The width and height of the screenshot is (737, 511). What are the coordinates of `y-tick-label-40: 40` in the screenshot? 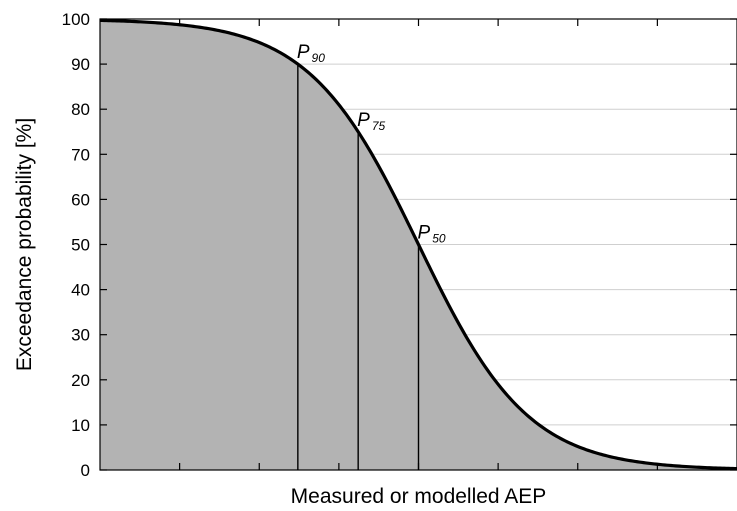 It's located at (80, 290).